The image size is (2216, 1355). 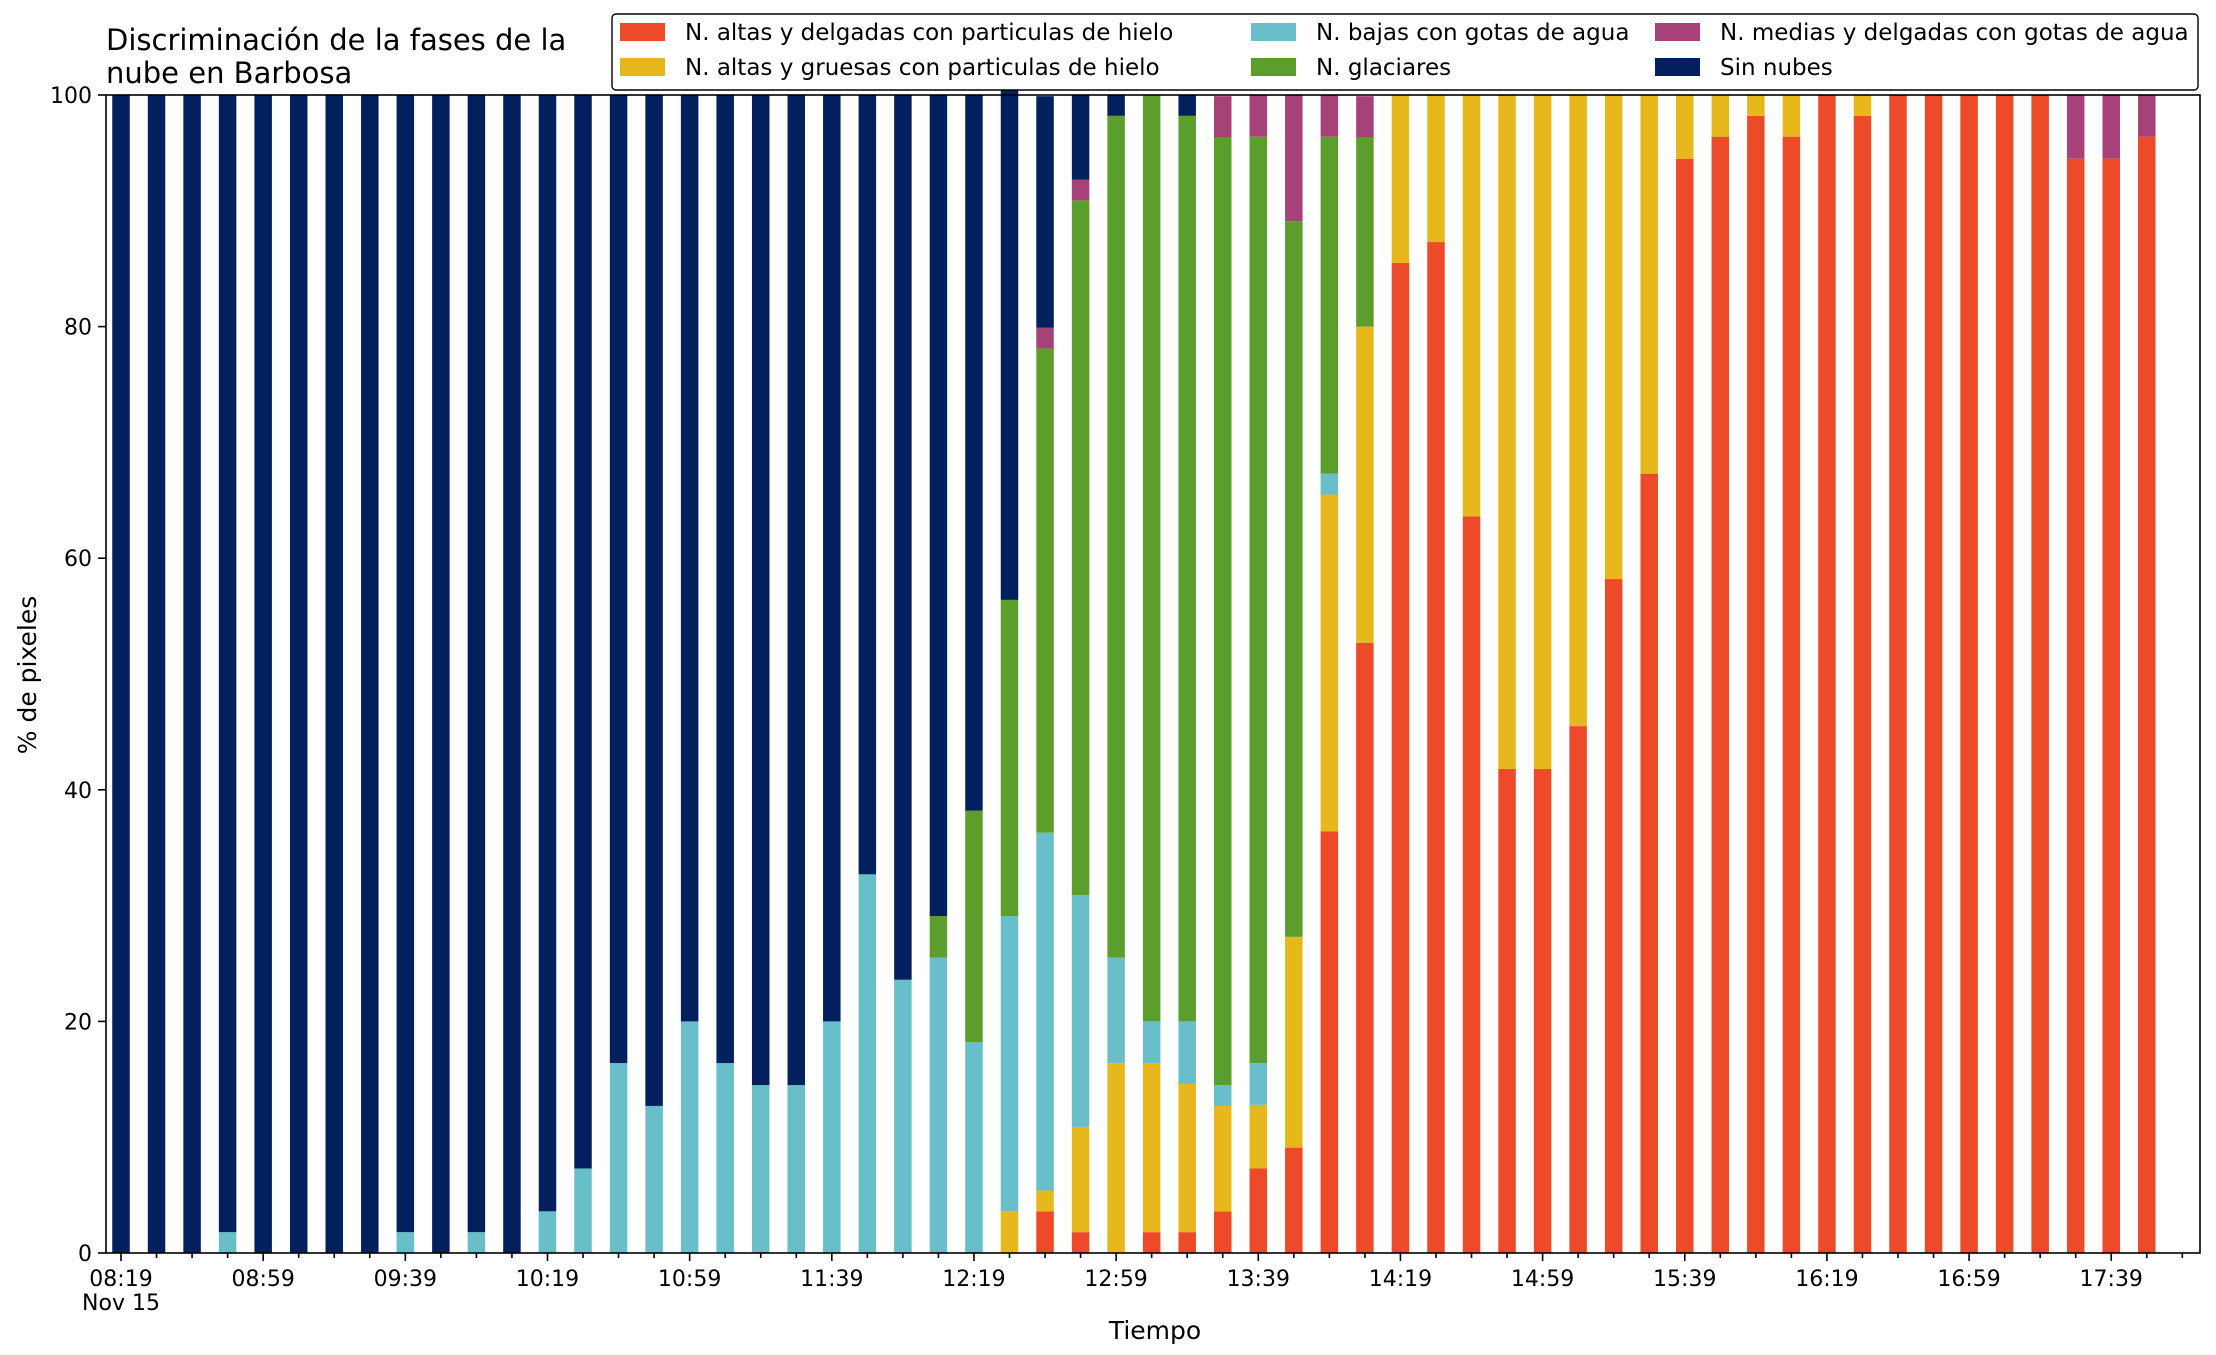 What do you see at coordinates (973, 1279) in the screenshot?
I see `x-tick-label: 12:19` at bounding box center [973, 1279].